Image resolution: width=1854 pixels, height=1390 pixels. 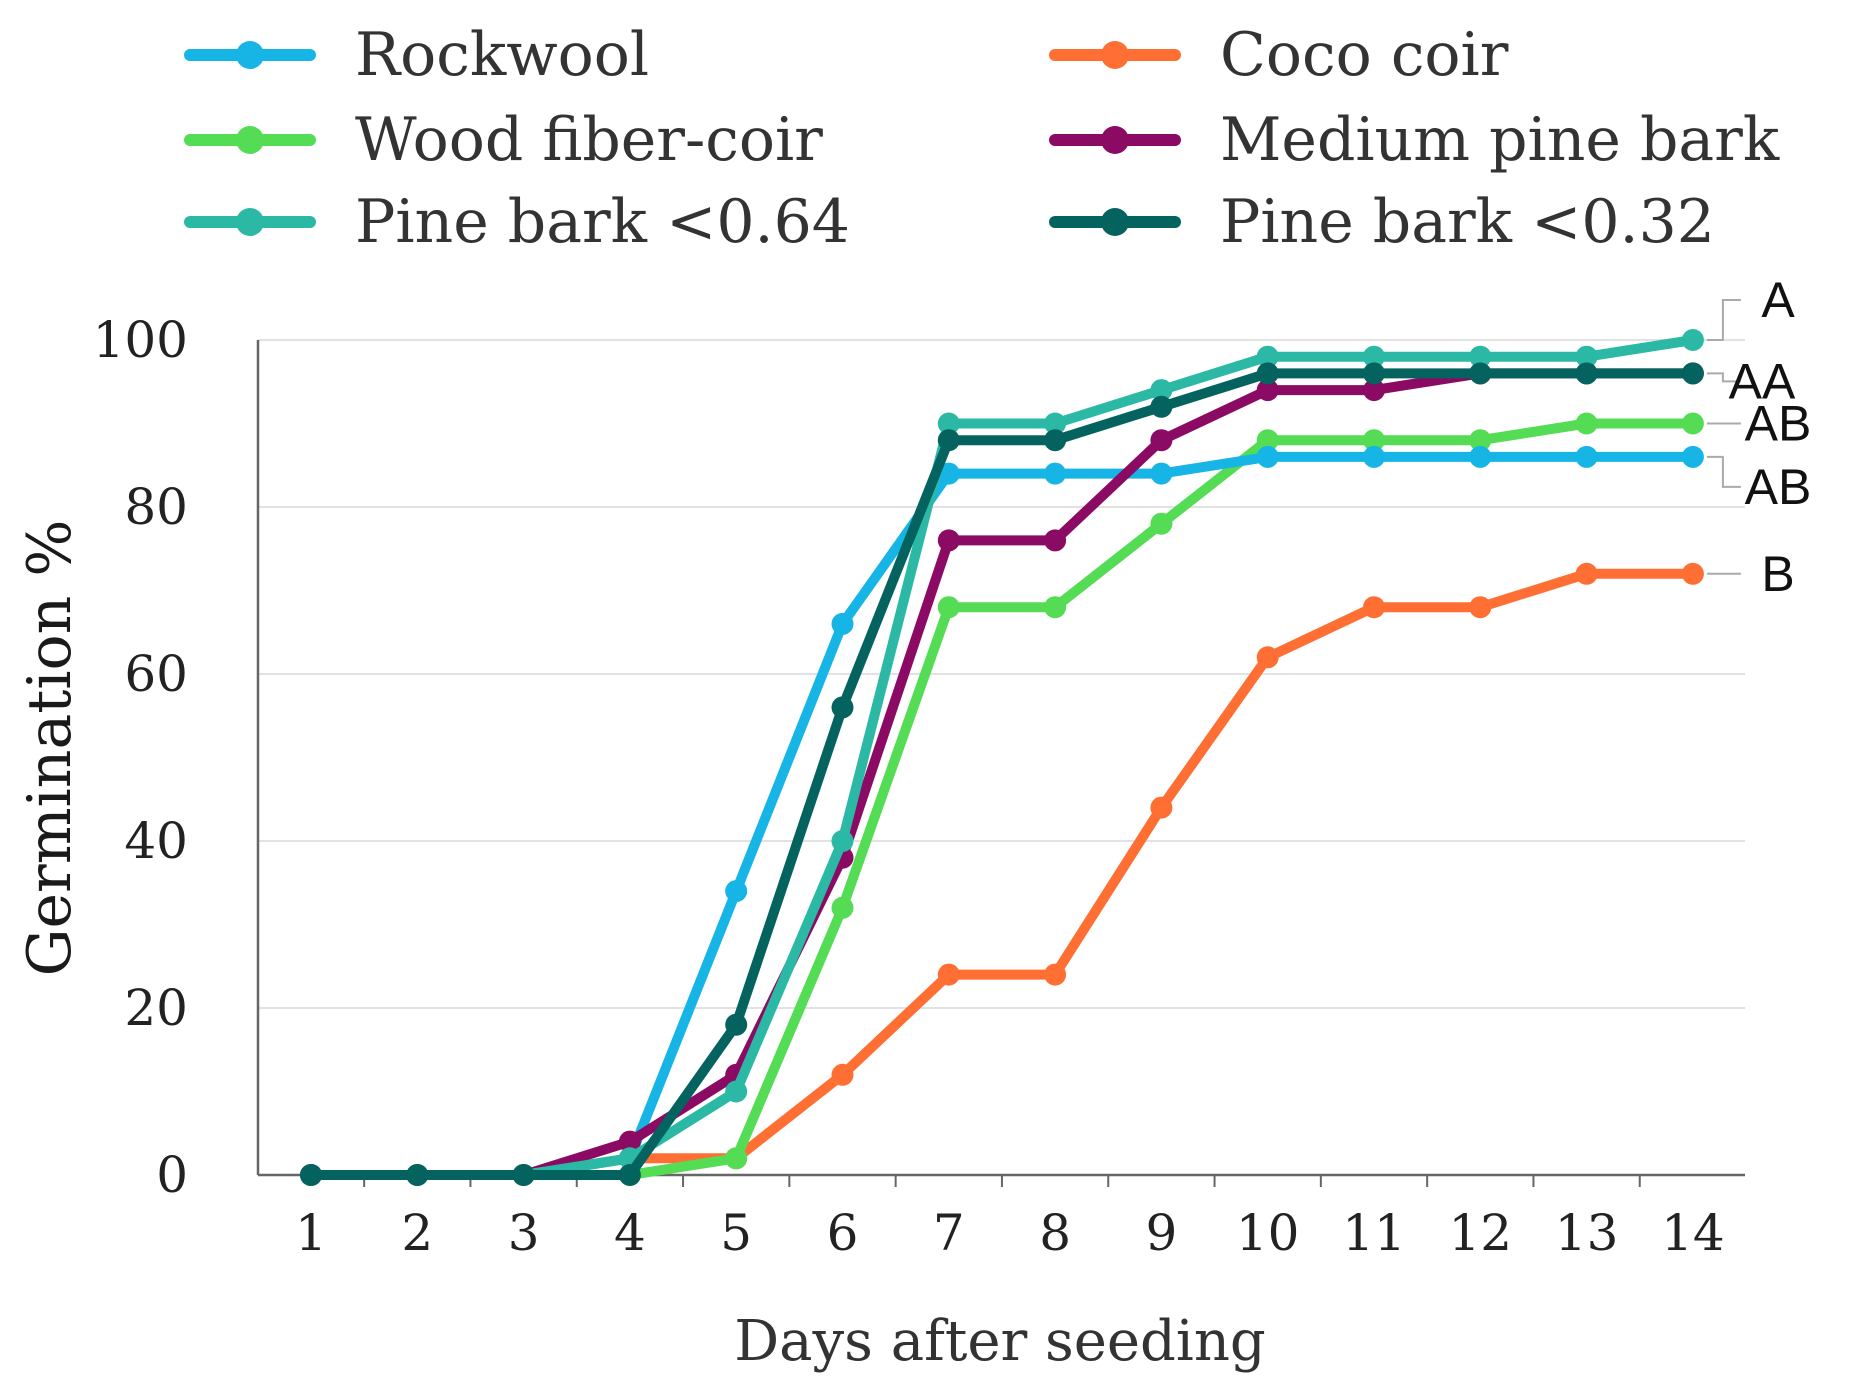 I want to click on legend-item: Pine bark <0.32, so click(x=1382, y=222).